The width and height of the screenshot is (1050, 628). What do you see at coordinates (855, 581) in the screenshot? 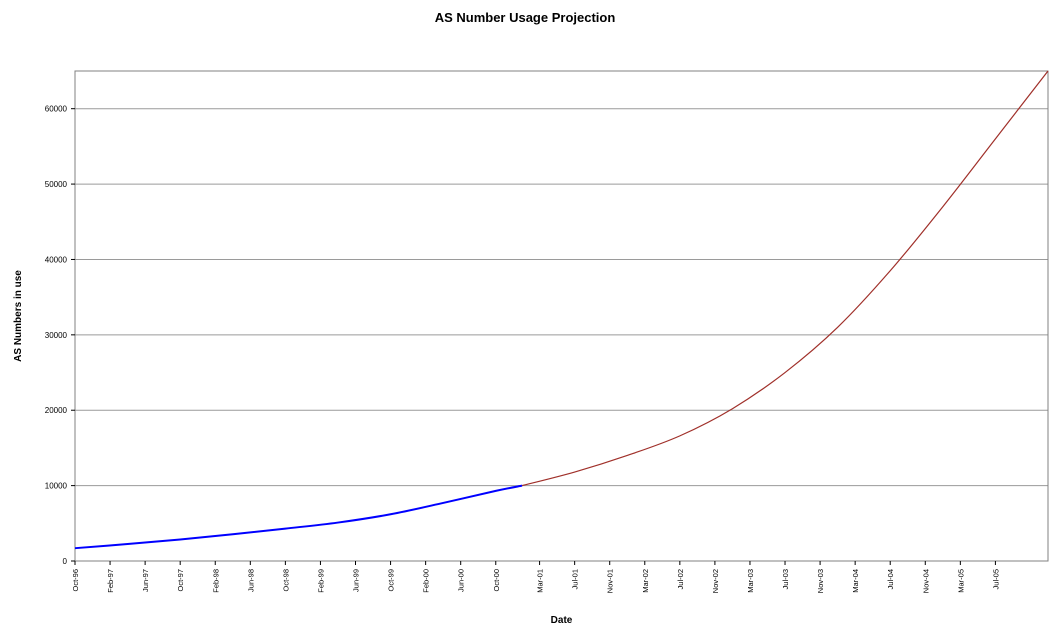
I see `x-tick-label: Mar-04` at bounding box center [855, 581].